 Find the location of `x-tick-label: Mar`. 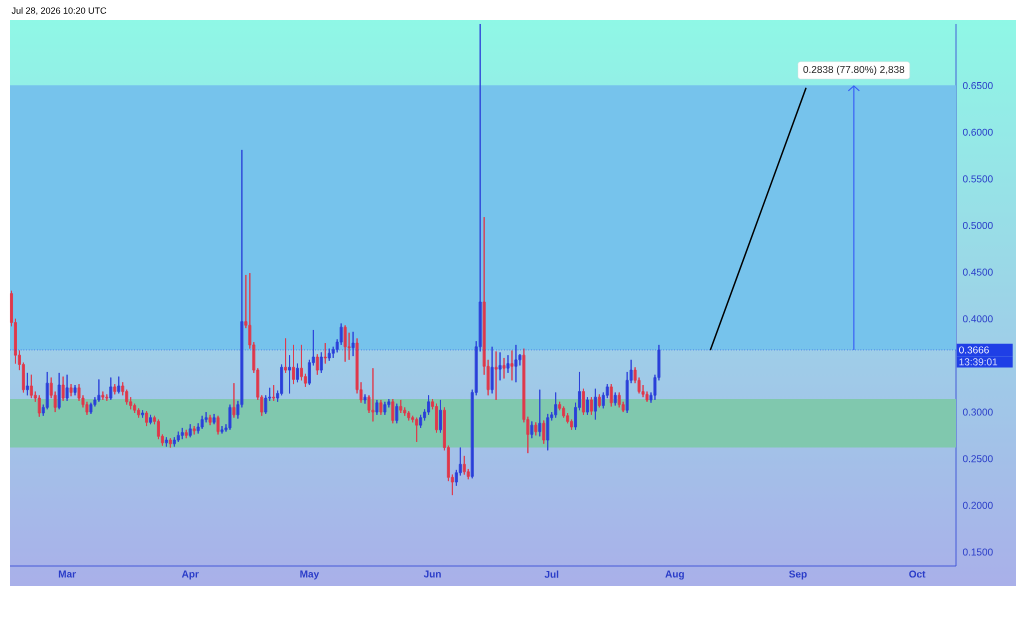

x-tick-label: Mar is located at coordinates (67, 574).